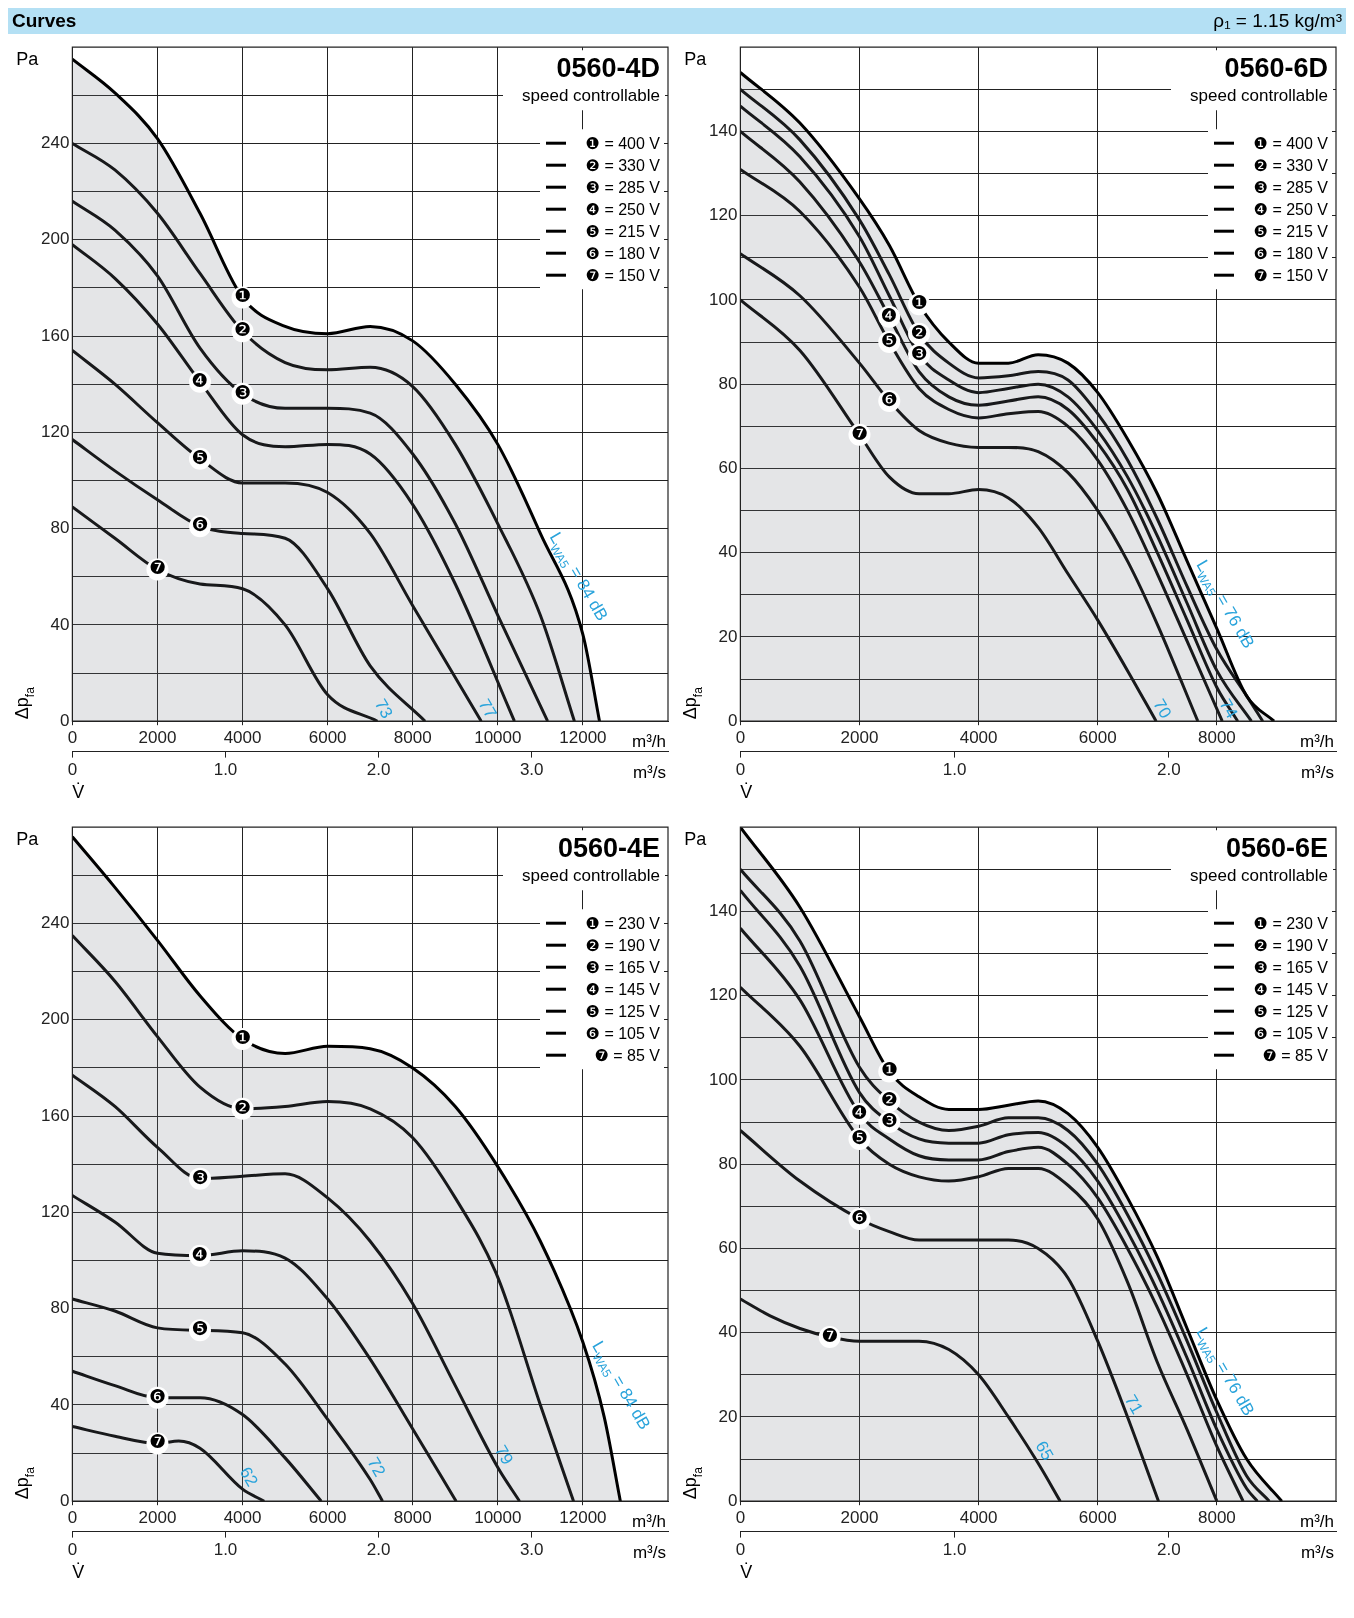  Describe the element at coordinates (1277, 20) in the screenshot. I see `text: ρ₁ = 1.15 kg/m³` at that location.